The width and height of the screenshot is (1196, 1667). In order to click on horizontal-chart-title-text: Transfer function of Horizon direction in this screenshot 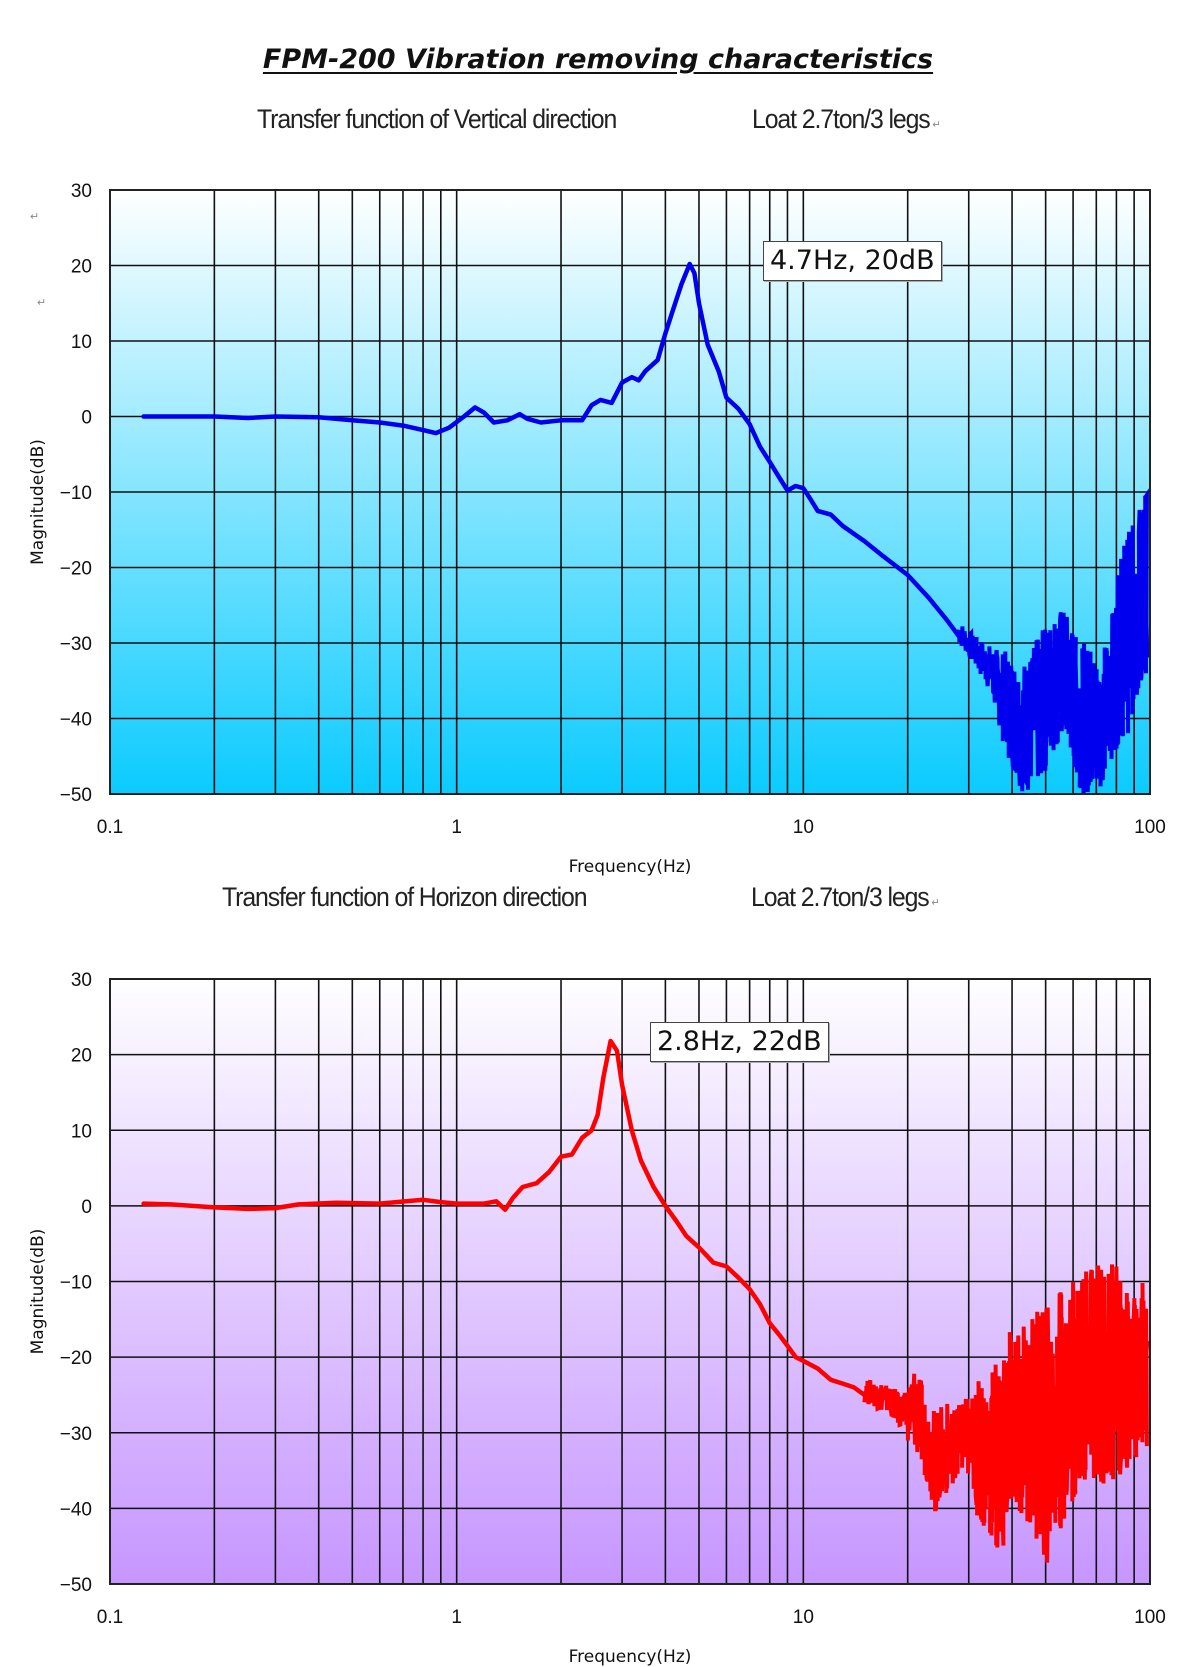, I will do `click(405, 897)`.